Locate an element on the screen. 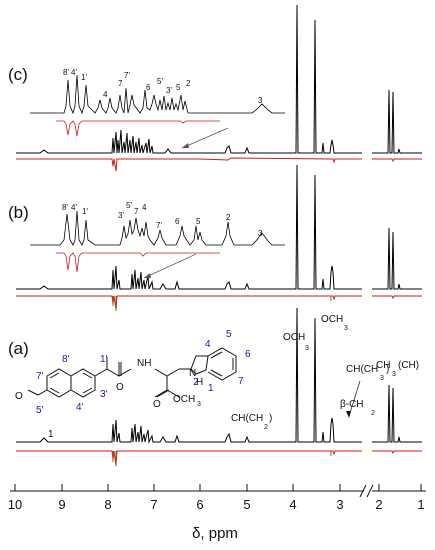 The height and width of the screenshot is (550, 435). peak-annotation-1: 1 is located at coordinates (51, 434).